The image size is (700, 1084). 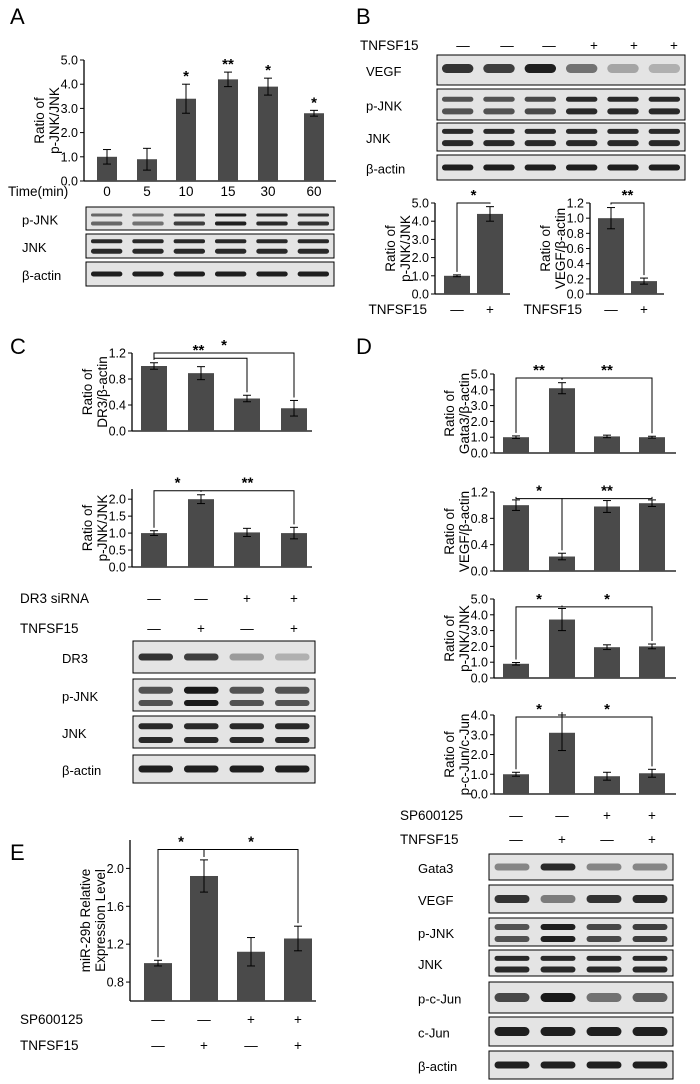 What do you see at coordinates (627, 239) in the screenshot?
I see `significance-bracket` at bounding box center [627, 239].